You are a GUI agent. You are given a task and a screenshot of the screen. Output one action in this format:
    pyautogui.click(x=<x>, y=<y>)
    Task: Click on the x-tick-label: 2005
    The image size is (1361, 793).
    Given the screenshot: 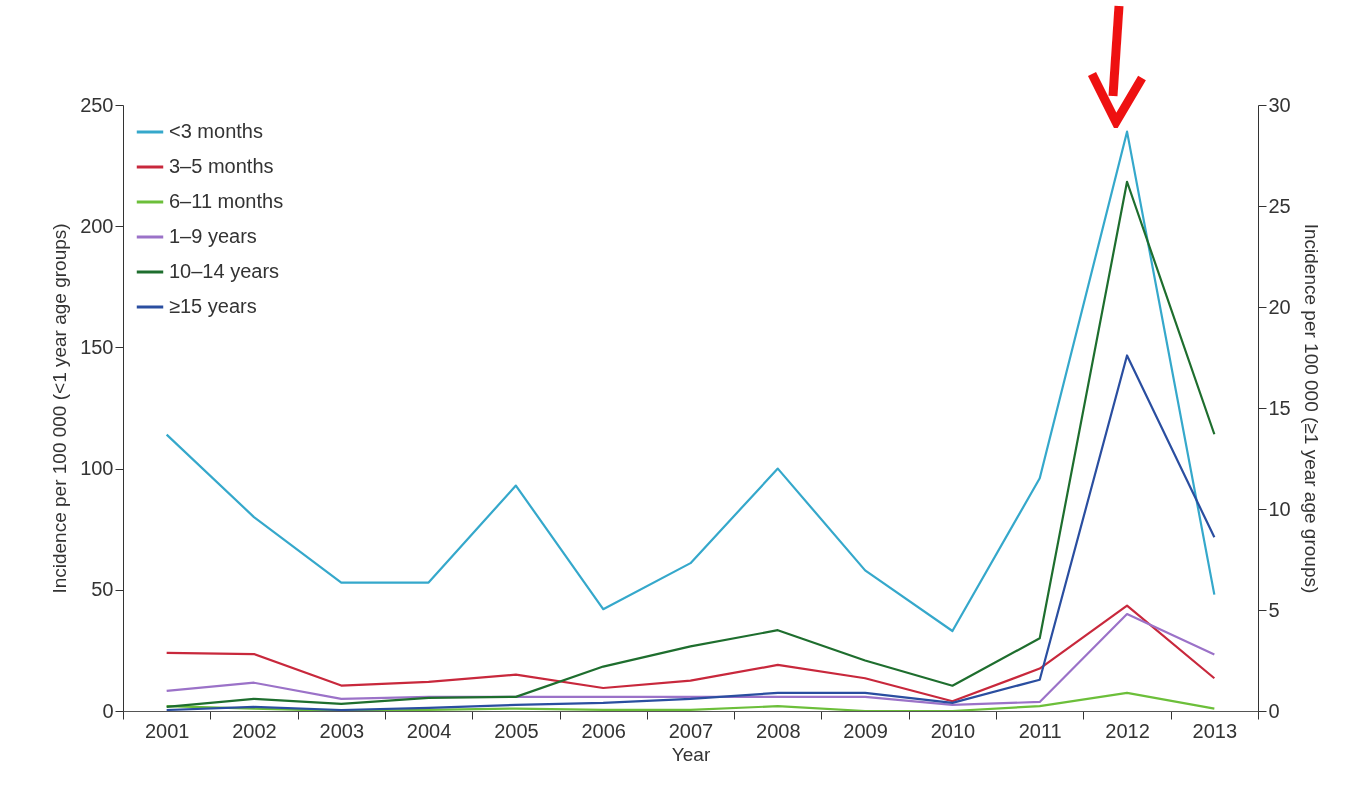 What is the action you would take?
    pyautogui.click(x=516, y=730)
    